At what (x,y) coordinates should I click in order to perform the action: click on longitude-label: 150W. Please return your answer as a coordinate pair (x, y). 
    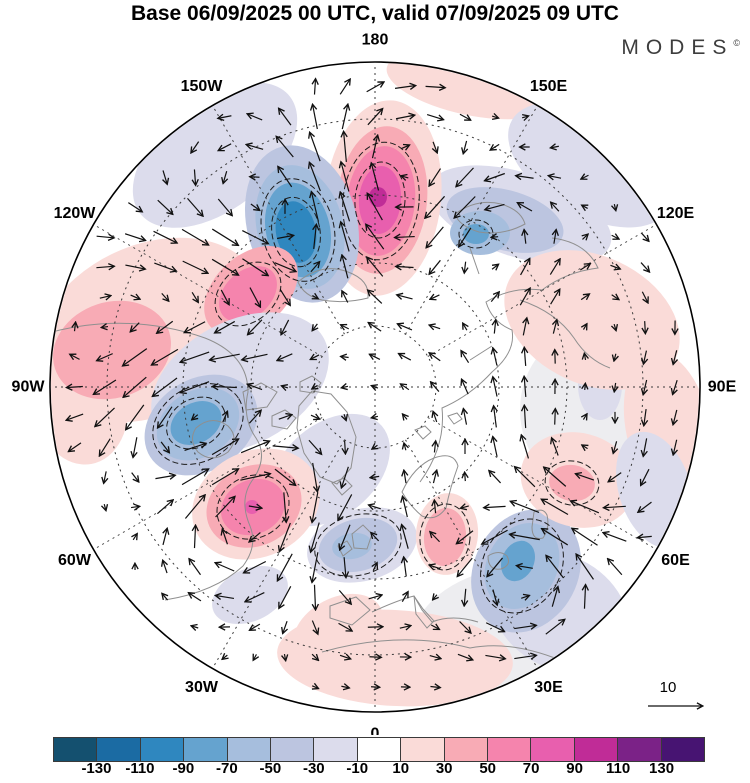
    Looking at the image, I should click on (202, 86).